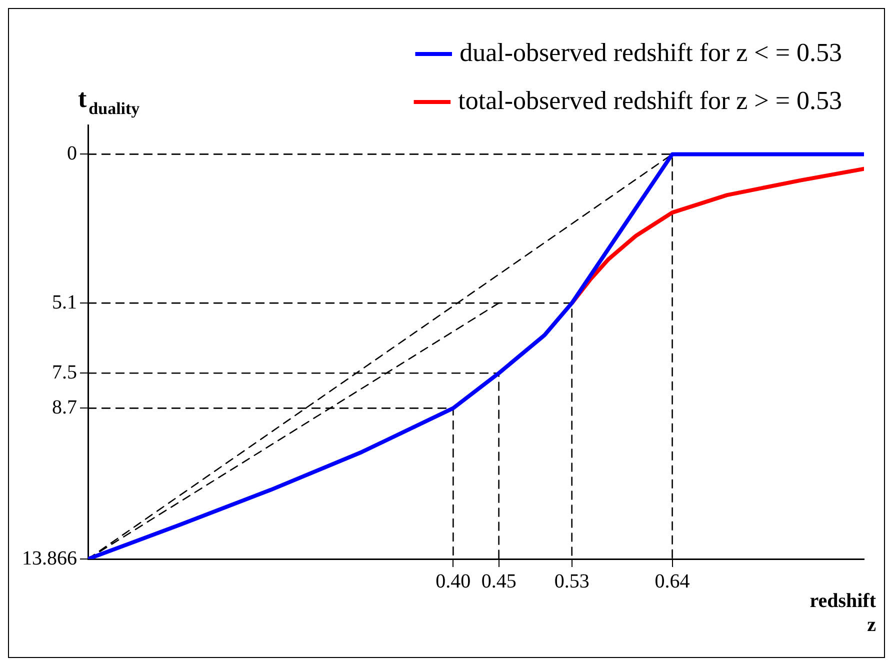 The width and height of the screenshot is (895, 668). Describe the element at coordinates (650, 100) in the screenshot. I see `legend-label: total-observed redshift for z > = 0.53` at that location.